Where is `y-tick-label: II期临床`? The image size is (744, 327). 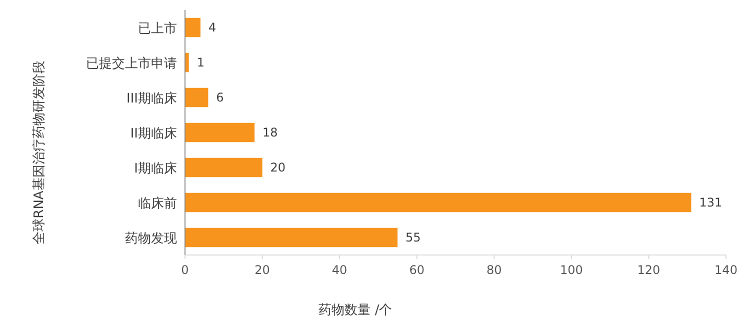
y-tick-label: II期临床 is located at coordinates (153, 134).